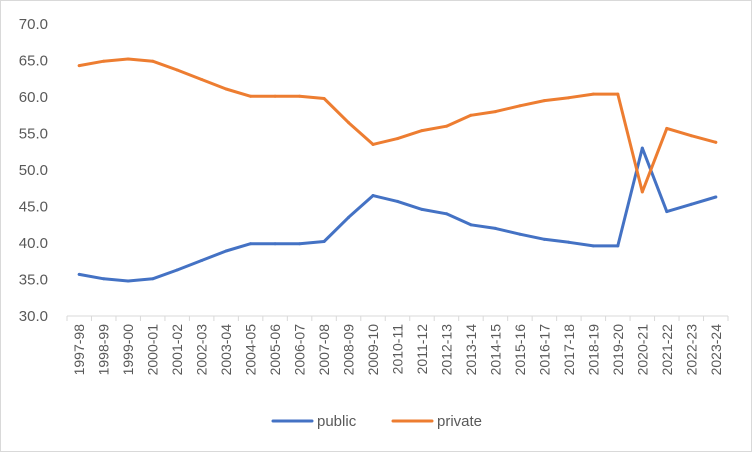  Describe the element at coordinates (202, 350) in the screenshot. I see `x-tick-label: 2002-03` at that location.